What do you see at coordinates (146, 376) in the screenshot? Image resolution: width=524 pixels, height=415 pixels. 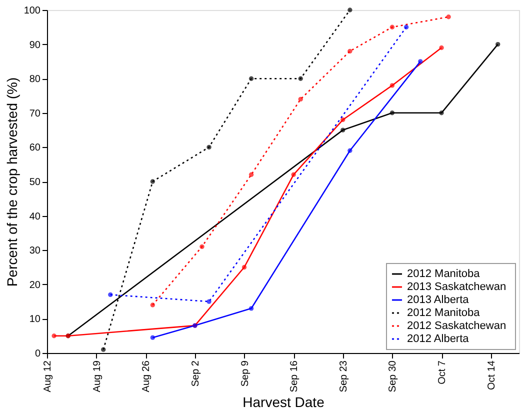 I see `x-tick-label: Aug 26` at bounding box center [146, 376].